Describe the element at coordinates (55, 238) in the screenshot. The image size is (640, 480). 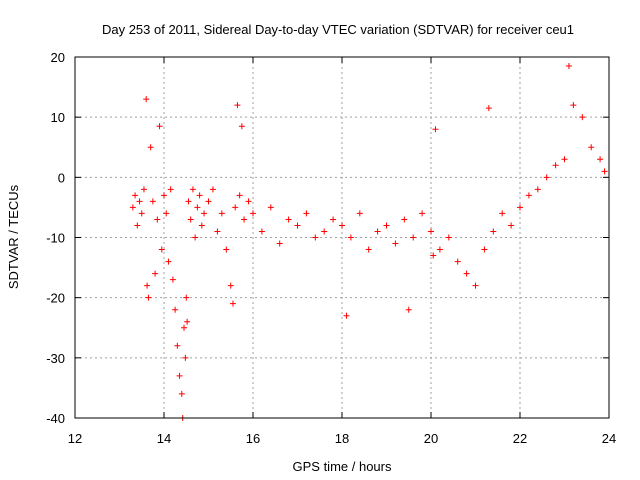
I see `y-tick-label: -10` at that location.